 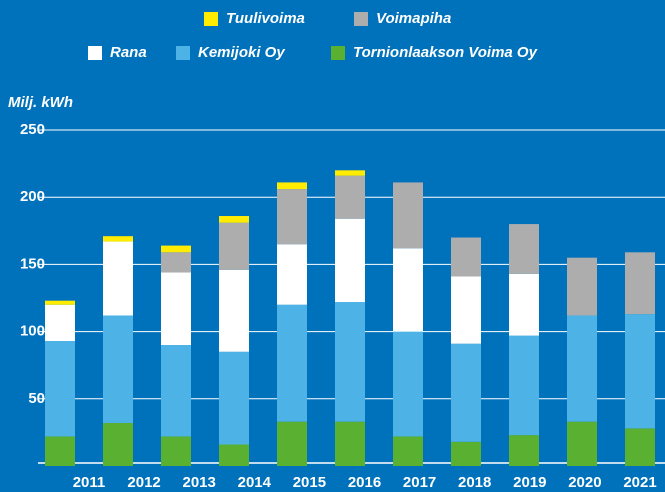 I want to click on y-tick-label: 50, so click(x=36, y=398).